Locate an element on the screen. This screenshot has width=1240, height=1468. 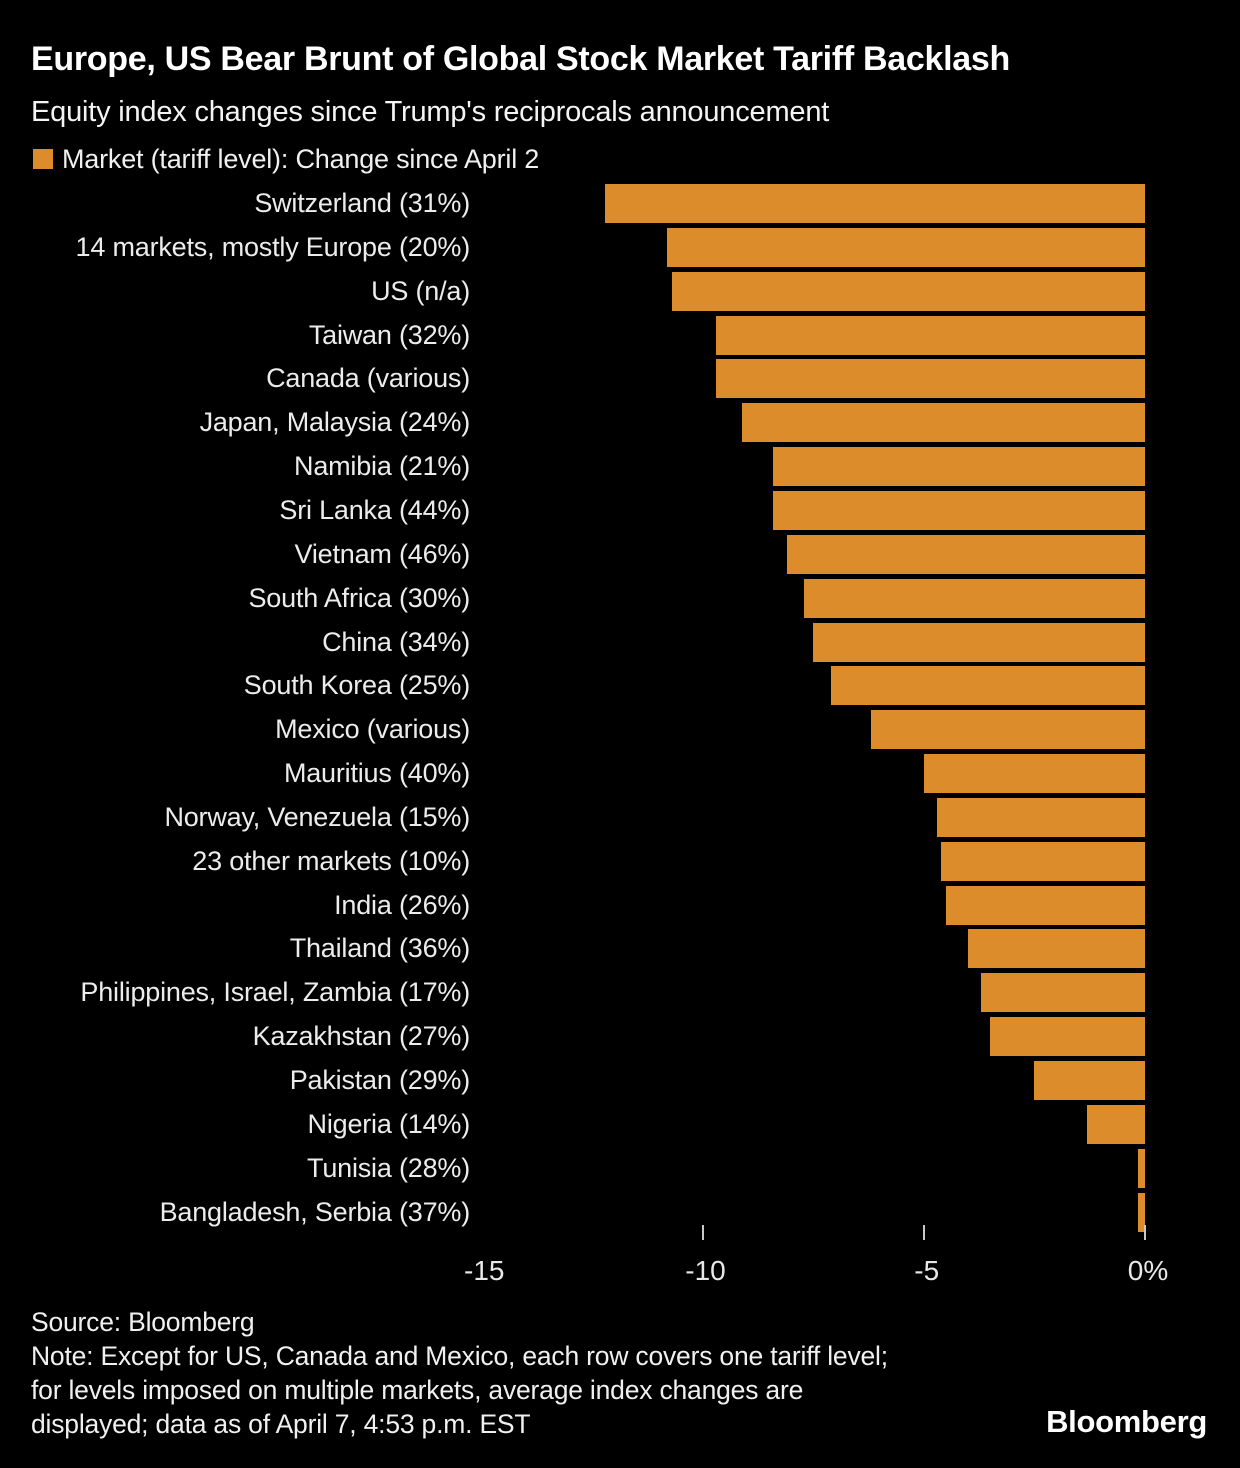
bar-label: Mexico (various) is located at coordinates (372, 729).